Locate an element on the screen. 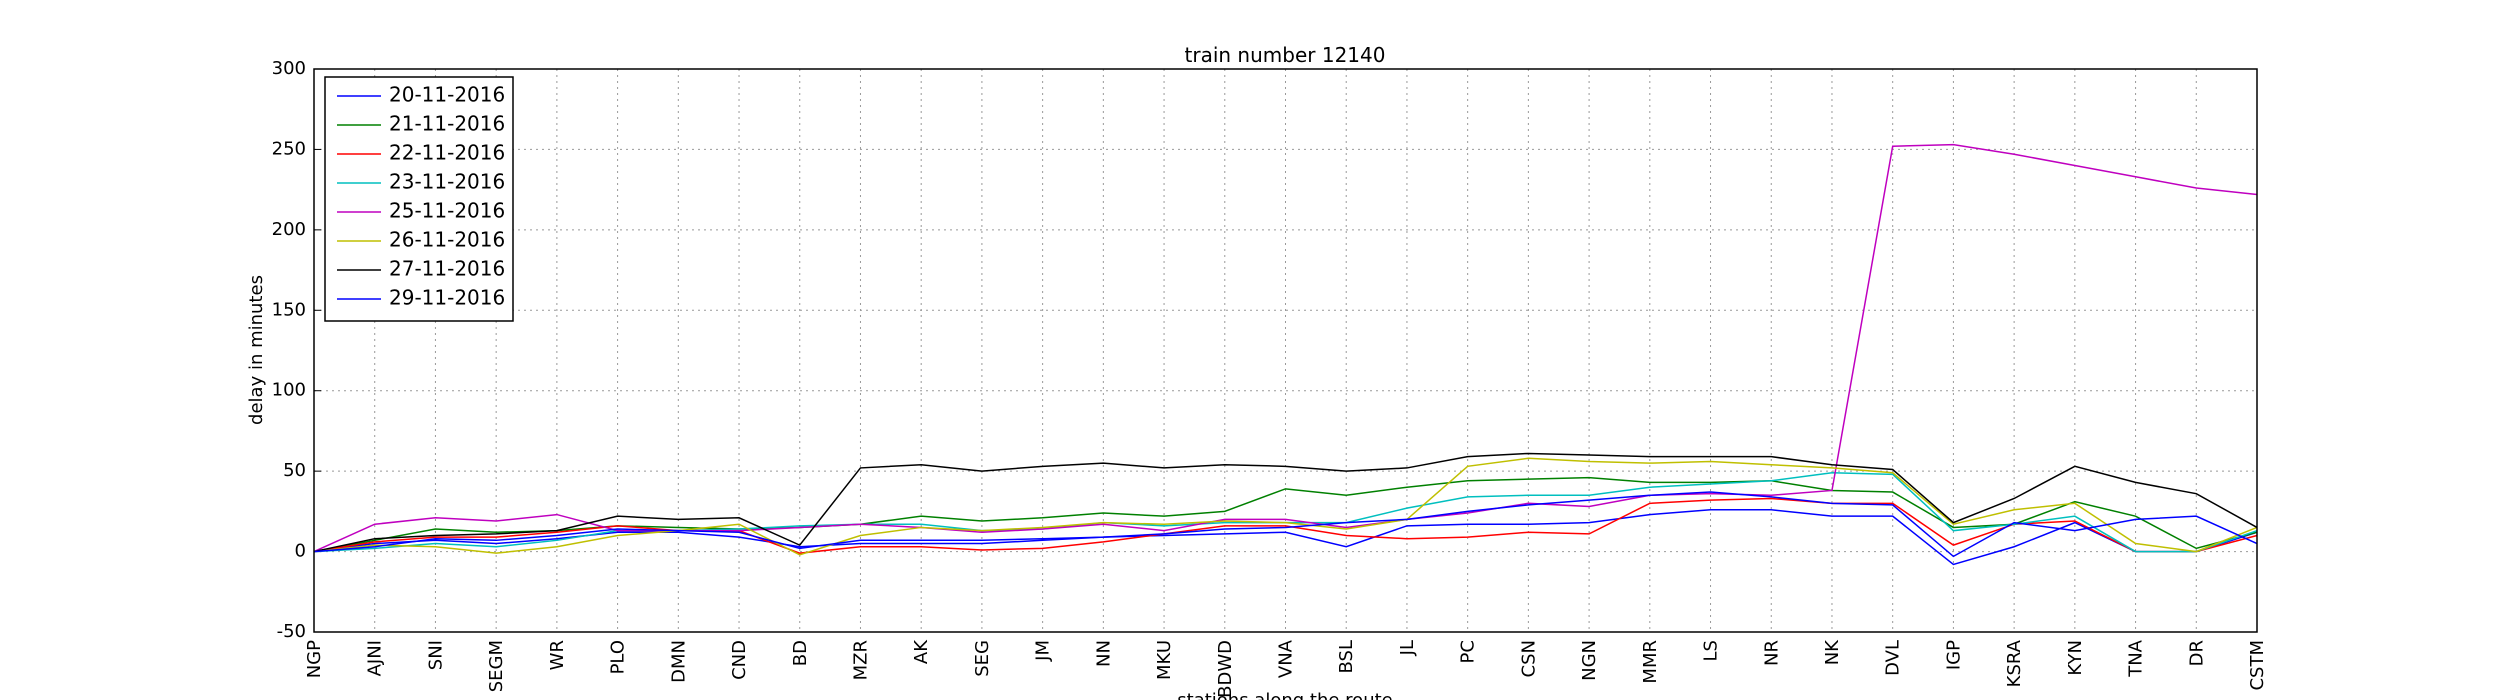 Image resolution: width=2500 pixels, height=700 pixels. x-tick-label: VNA is located at coordinates (1286, 658).